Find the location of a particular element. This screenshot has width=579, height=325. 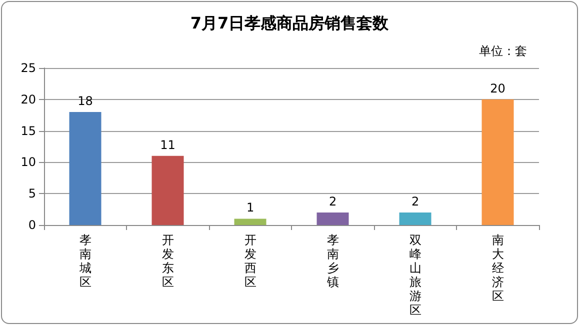

chart-subtitle: 单位：套 is located at coordinates (503, 51).